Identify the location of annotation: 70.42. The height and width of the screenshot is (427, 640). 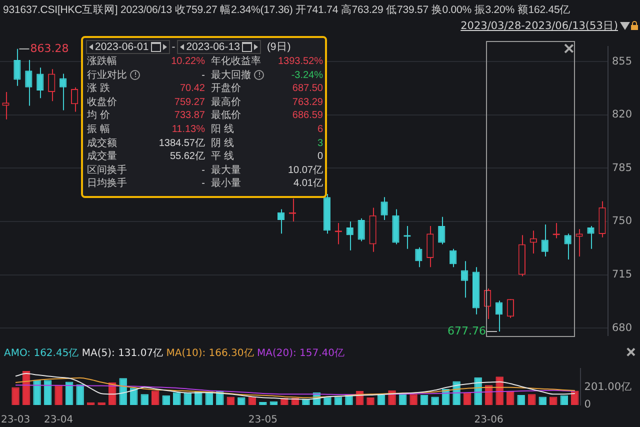
(192, 88).